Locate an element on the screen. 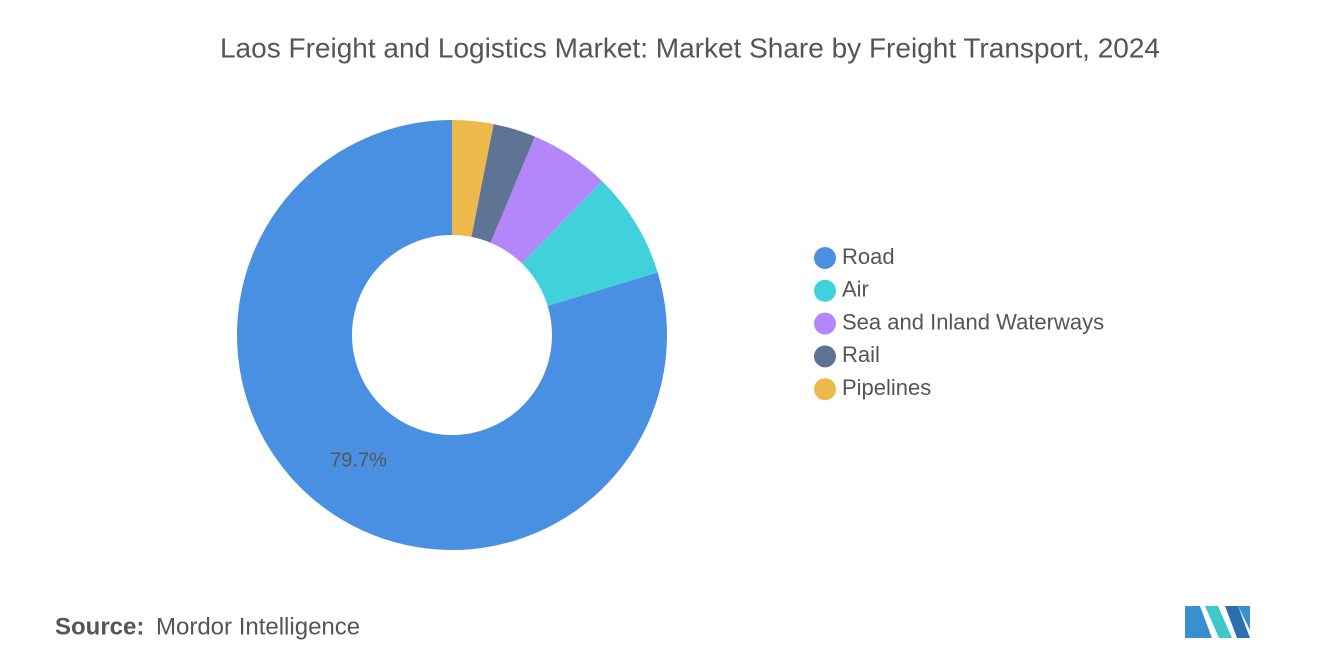 This screenshot has height=665, width=1320. legend-label: Sea and Inland Waterways is located at coordinates (973, 321).